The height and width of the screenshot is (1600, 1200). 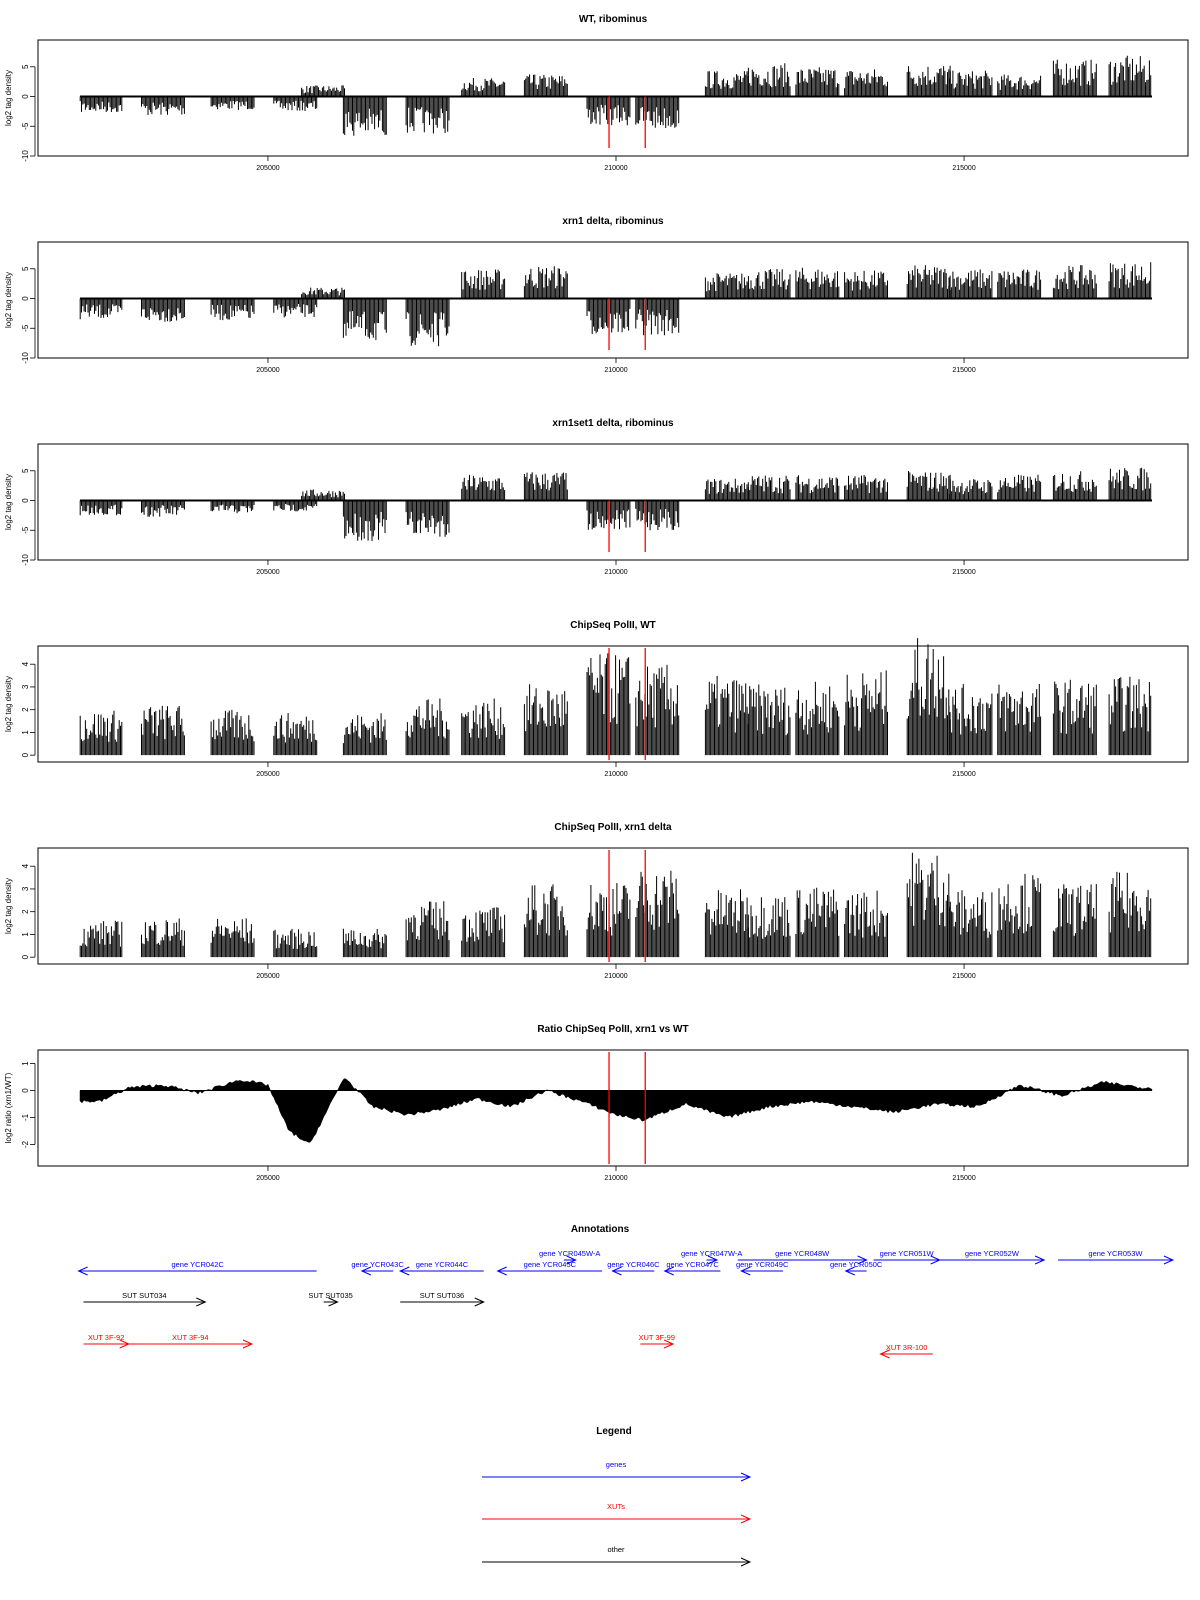 What do you see at coordinates (25, 865) in the screenshot?
I see `y-tick-label: 4` at bounding box center [25, 865].